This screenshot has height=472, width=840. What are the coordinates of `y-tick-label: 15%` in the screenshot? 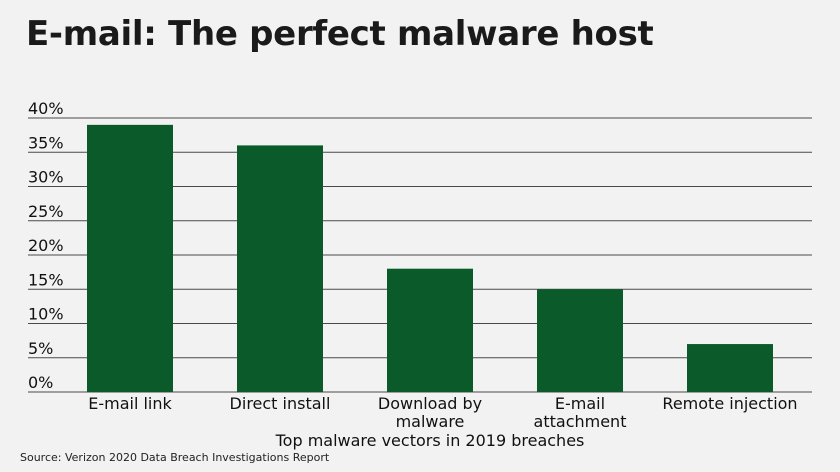 It's located at (46, 279).